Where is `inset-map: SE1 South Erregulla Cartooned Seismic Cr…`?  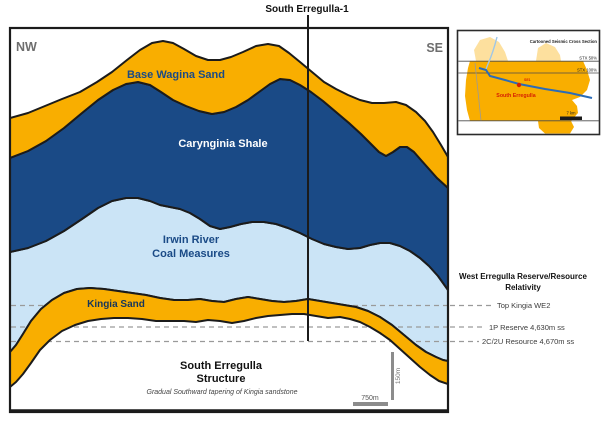
inset-map: SE1 South Erregulla Cartooned Seismic Cr… is located at coordinates (528, 82).